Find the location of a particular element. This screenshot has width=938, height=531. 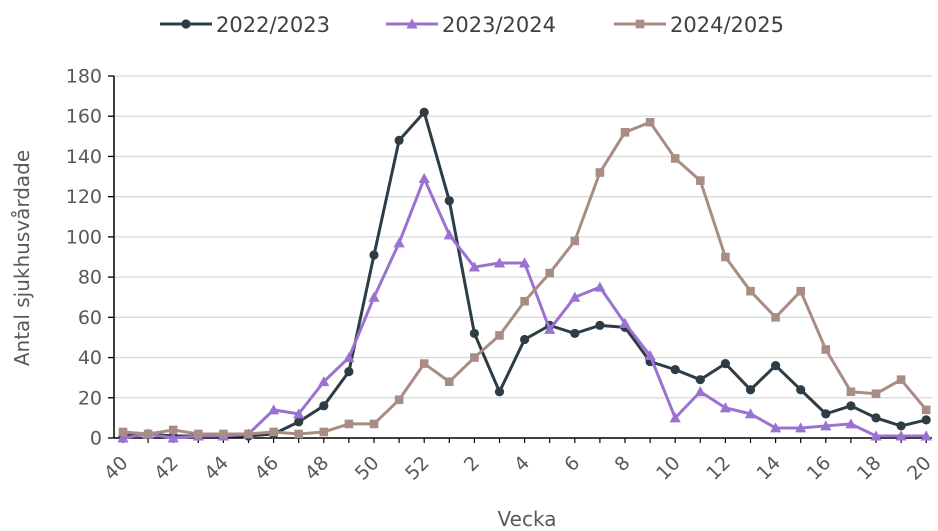

x-tick-label: 6 is located at coordinates (572, 464).